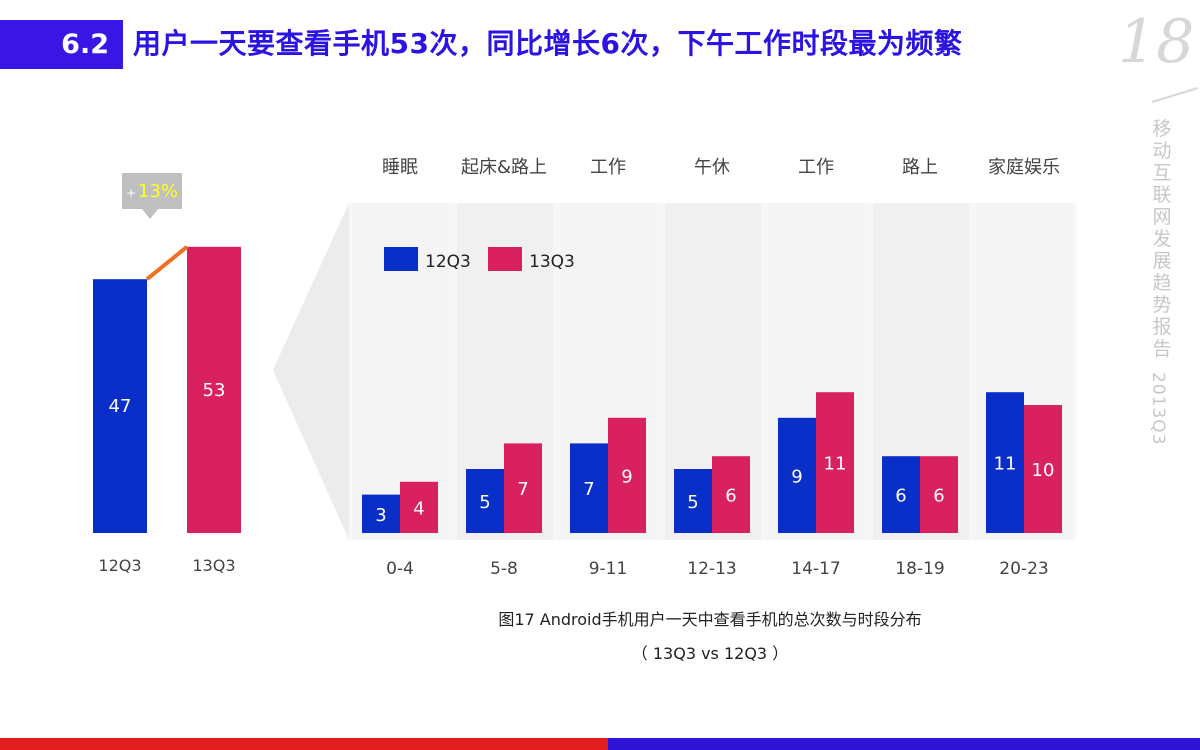  I want to click on total-bar-value: 53, so click(214, 390).